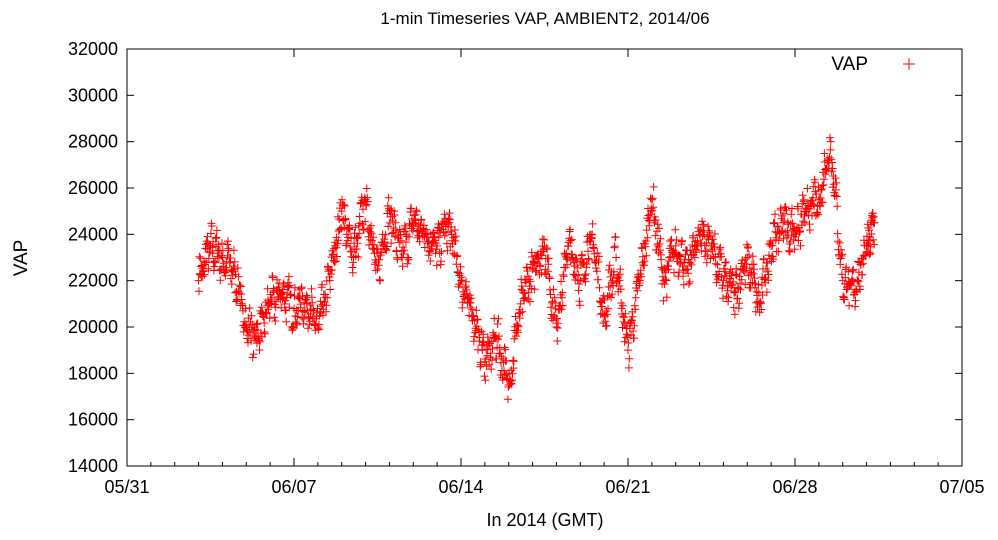  I want to click on x-tick-label: 06/14, so click(460, 487).